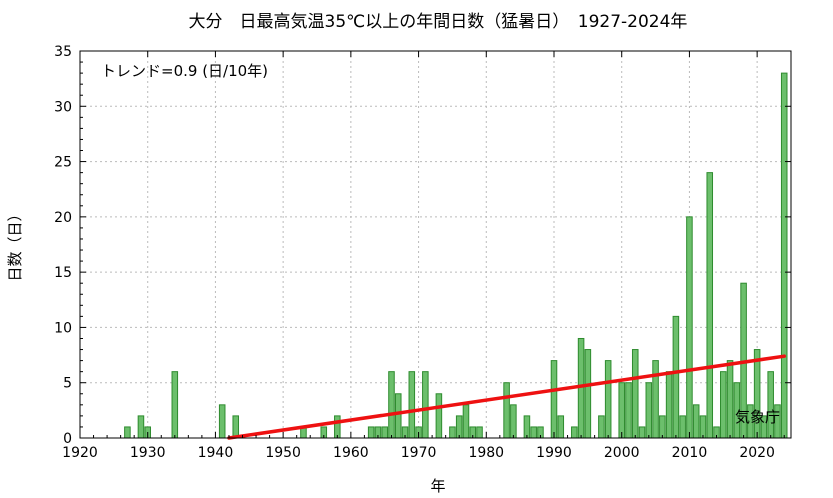  I want to click on x-tick-label: 1920, so click(80, 453).